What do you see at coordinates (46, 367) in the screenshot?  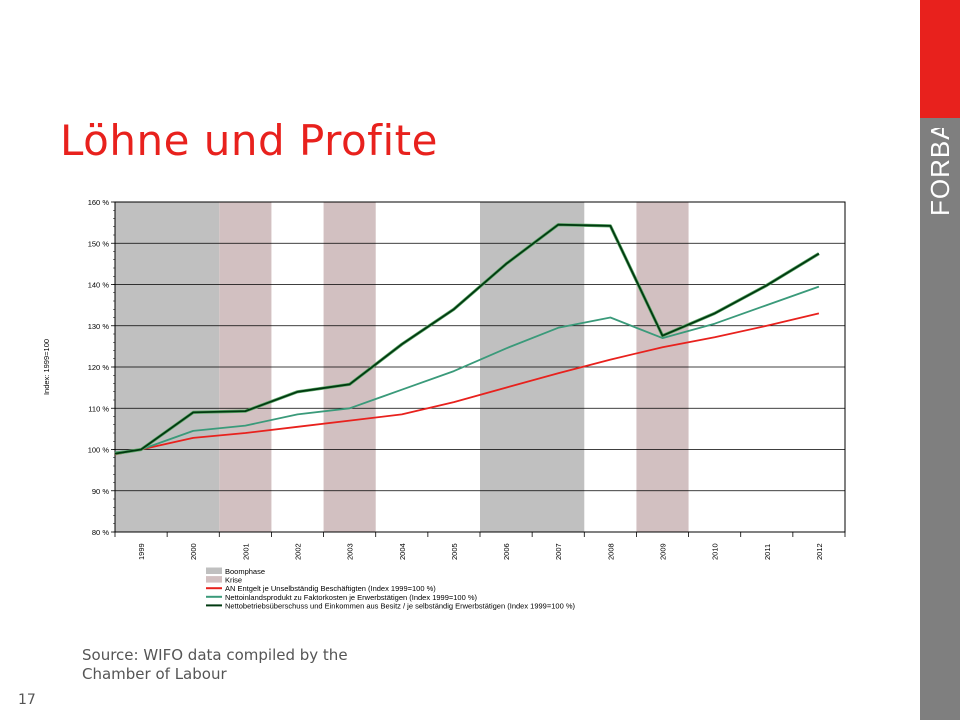 I see `y-axis-label: Index: 1999=100` at bounding box center [46, 367].